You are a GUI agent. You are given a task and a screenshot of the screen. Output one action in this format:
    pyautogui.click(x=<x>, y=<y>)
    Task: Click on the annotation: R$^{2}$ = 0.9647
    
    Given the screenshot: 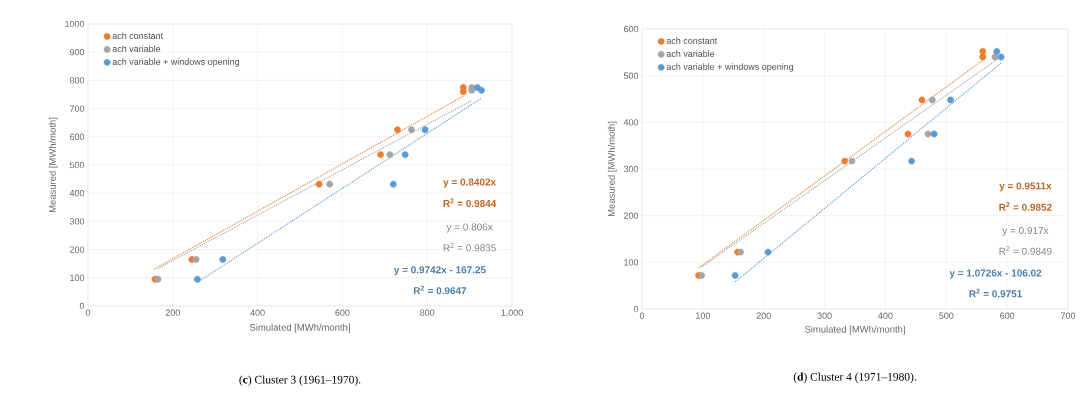 What is the action you would take?
    pyautogui.click(x=440, y=290)
    